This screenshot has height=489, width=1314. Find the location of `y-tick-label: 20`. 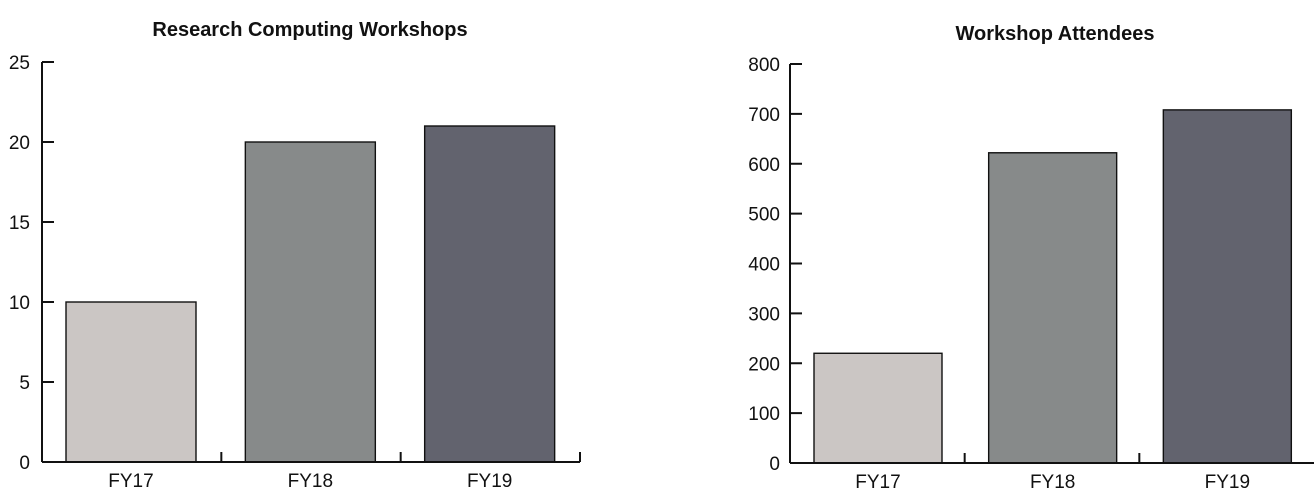

y-tick-label: 20 is located at coordinates (19, 143).